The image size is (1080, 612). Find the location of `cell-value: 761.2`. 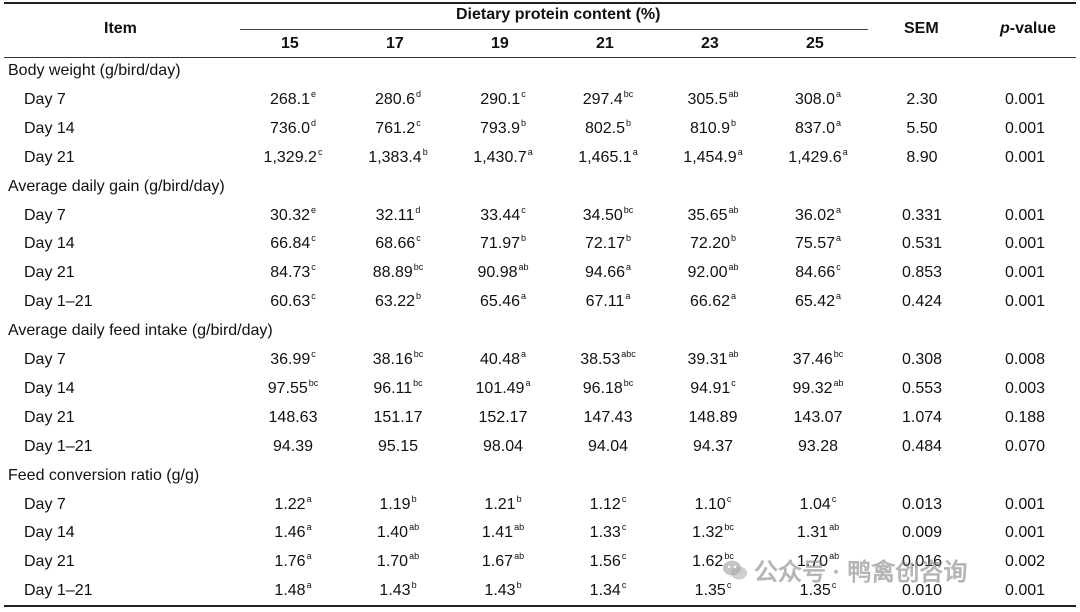

cell-value: 761.2 is located at coordinates (395, 128).